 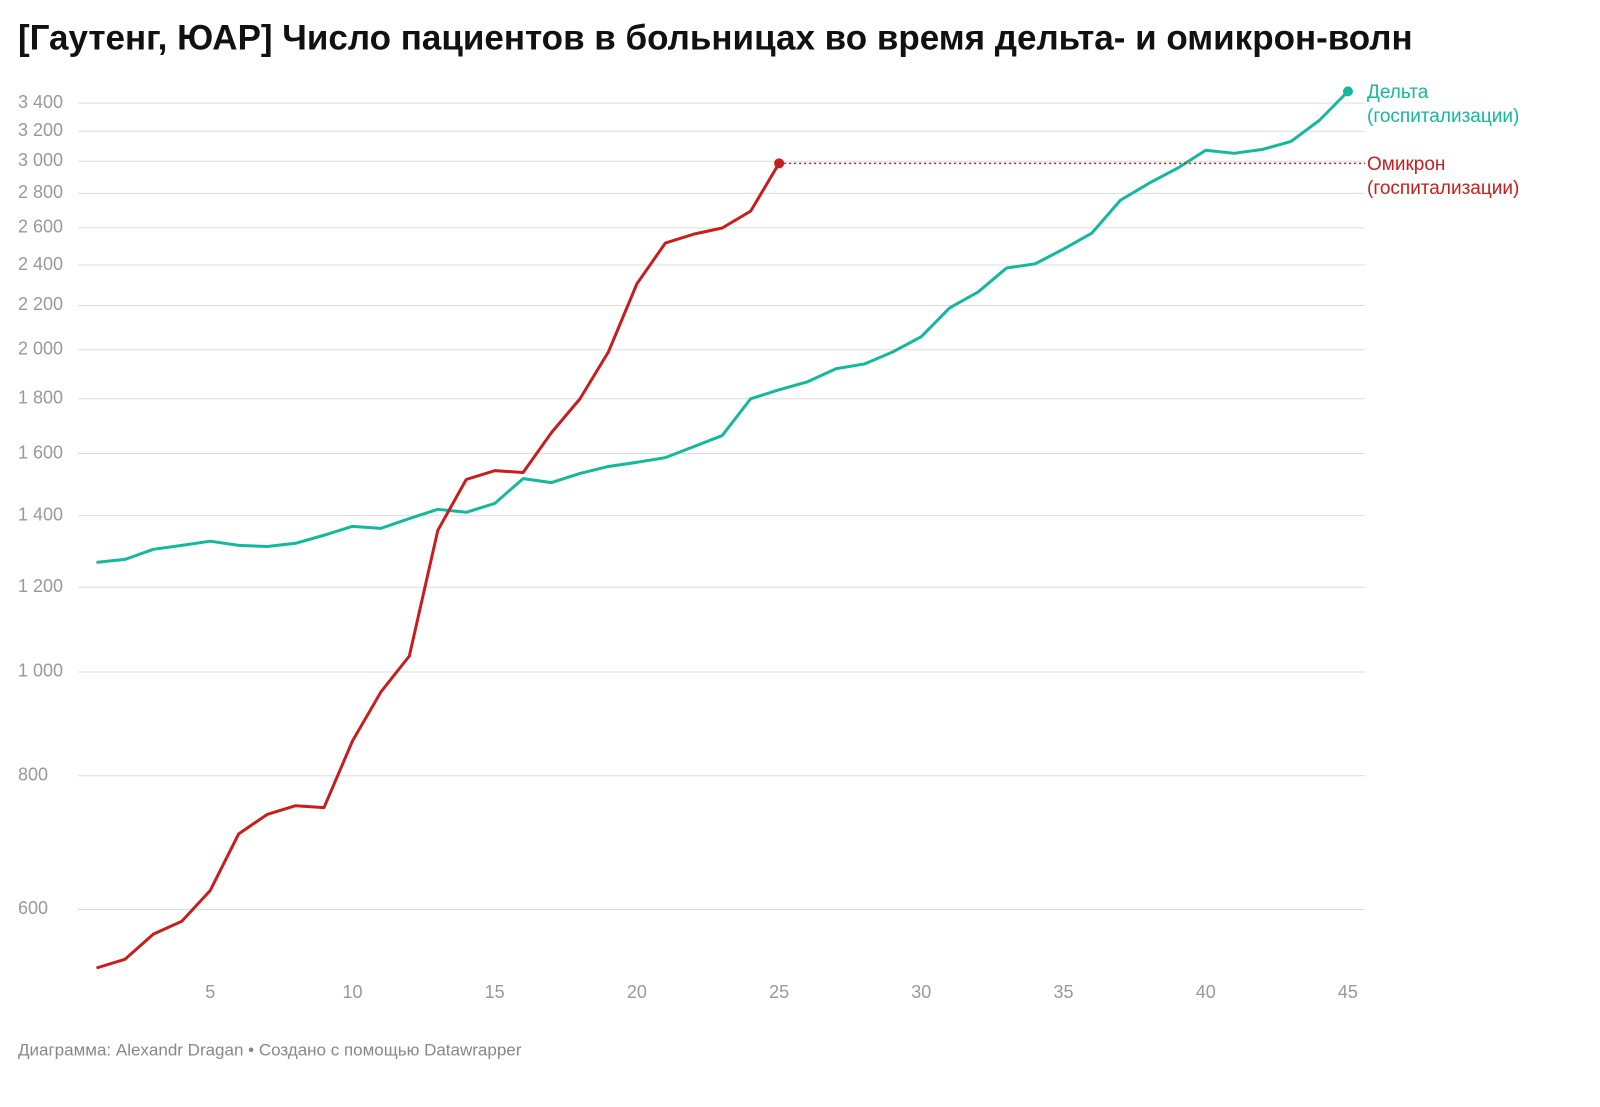 What do you see at coordinates (921, 992) in the screenshot?
I see `x-tick-label: 30` at bounding box center [921, 992].